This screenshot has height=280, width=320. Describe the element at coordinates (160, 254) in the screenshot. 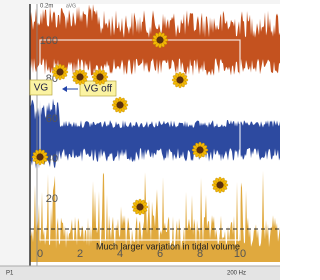

I see `x-axis-label: 6` at that location.